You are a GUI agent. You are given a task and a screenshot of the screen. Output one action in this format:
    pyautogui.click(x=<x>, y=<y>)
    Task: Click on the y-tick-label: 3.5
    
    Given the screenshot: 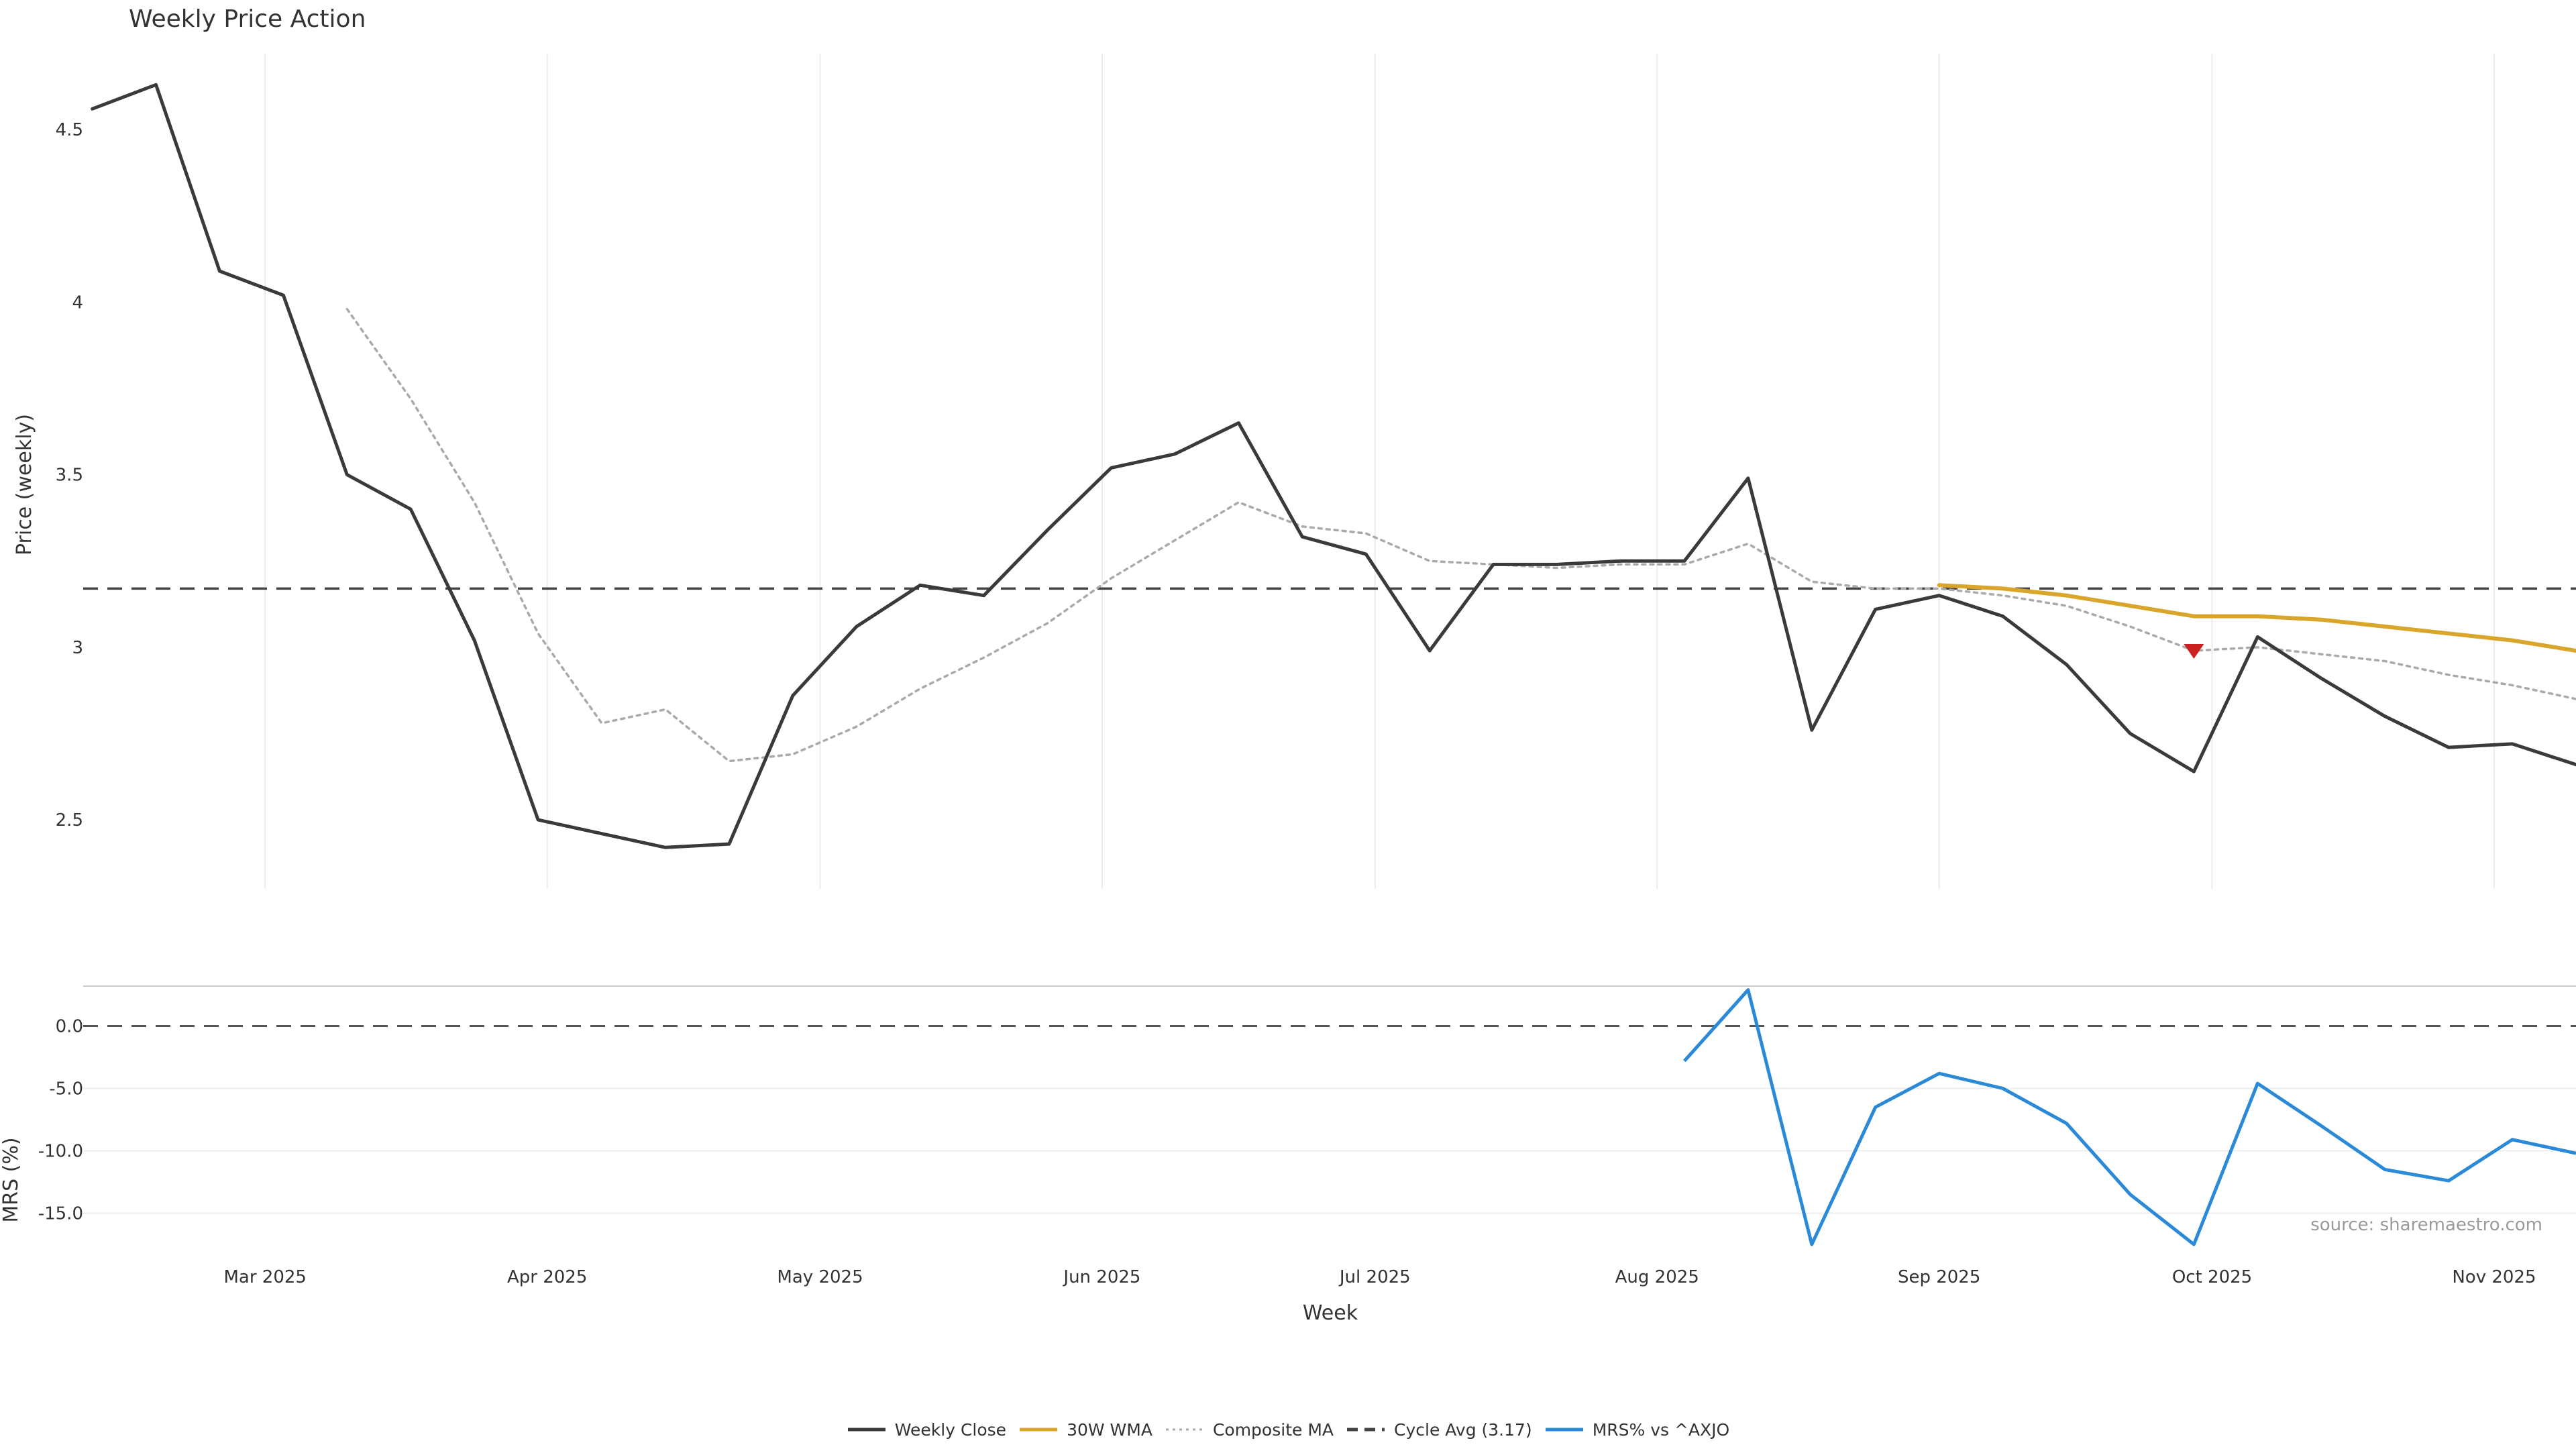 What is the action you would take?
    pyautogui.click(x=69, y=476)
    